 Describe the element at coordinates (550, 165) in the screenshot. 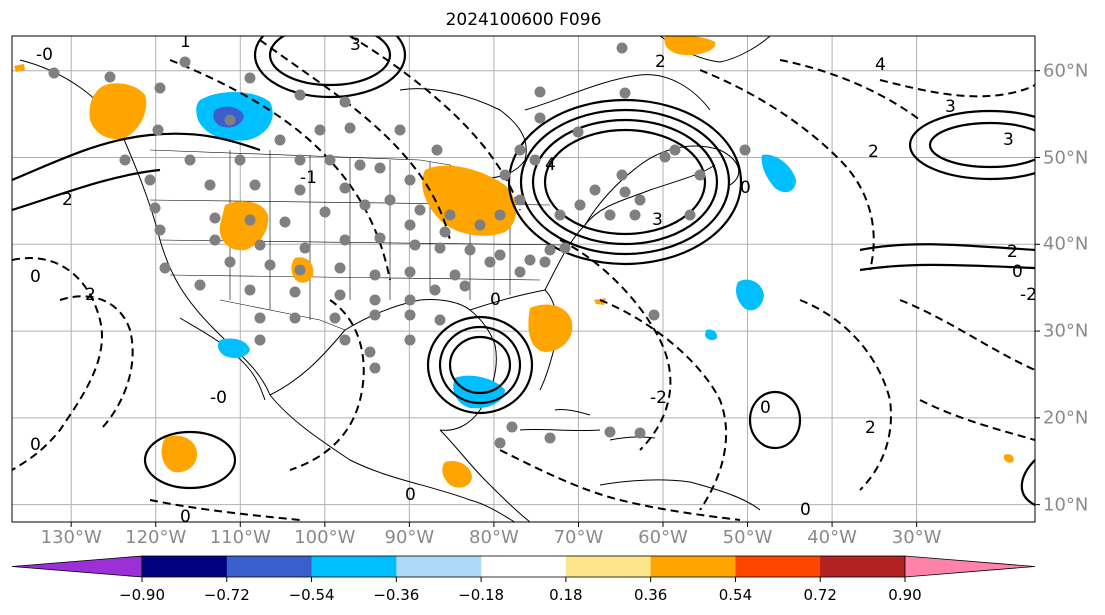

I see `contour-label: 4` at that location.